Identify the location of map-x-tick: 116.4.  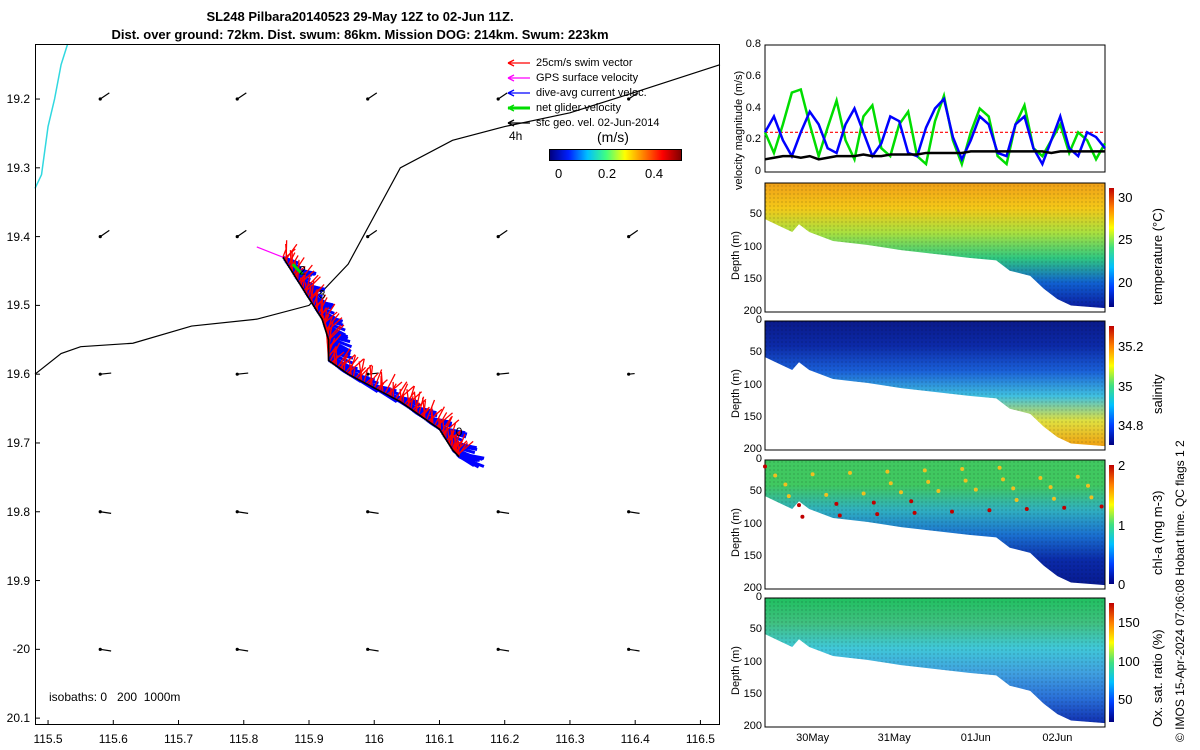
(635, 739).